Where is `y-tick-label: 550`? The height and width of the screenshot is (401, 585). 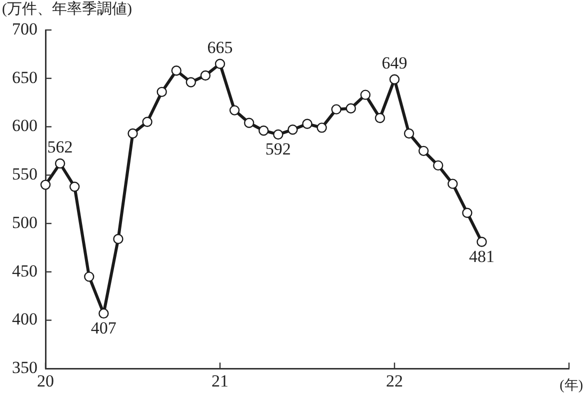 y-tick-label: 550 is located at coordinates (25, 174).